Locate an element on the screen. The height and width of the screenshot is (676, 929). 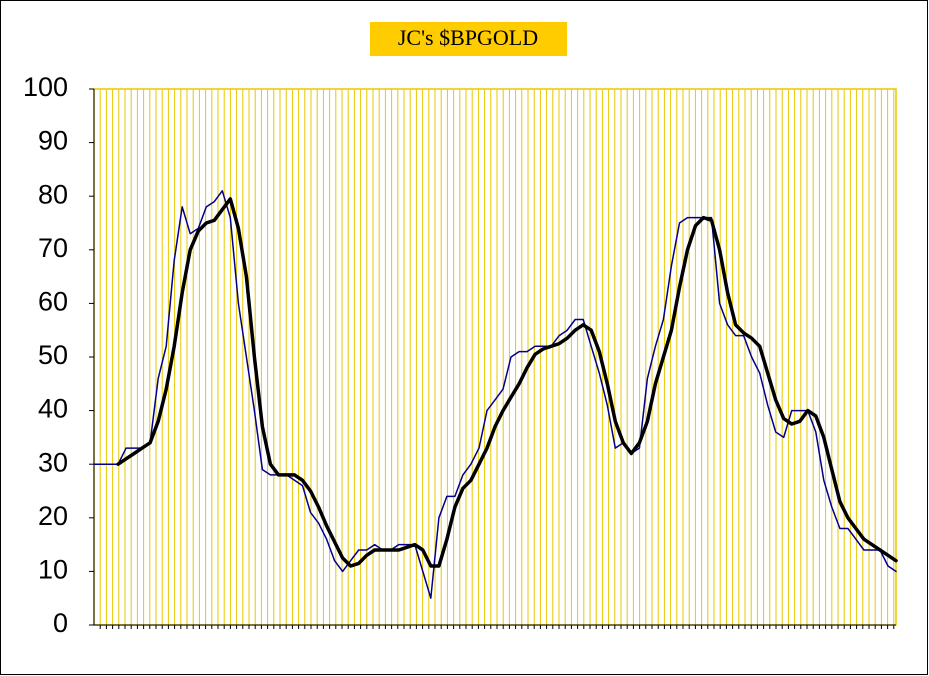
y-tick-label: 50 is located at coordinates (53, 355).